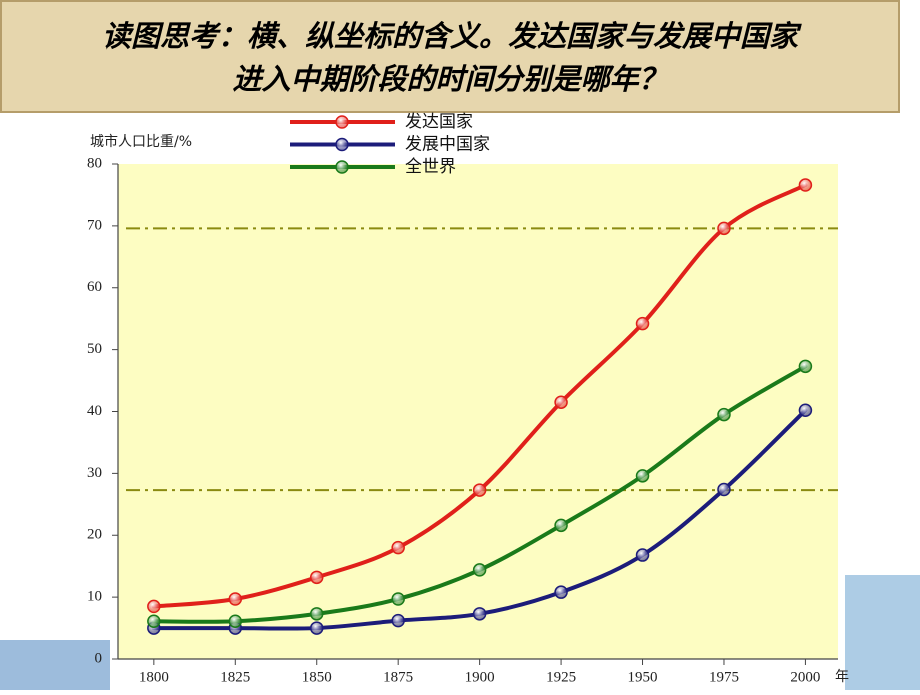  Describe the element at coordinates (398, 677) in the screenshot. I see `x-tick-label: 1875` at that location.